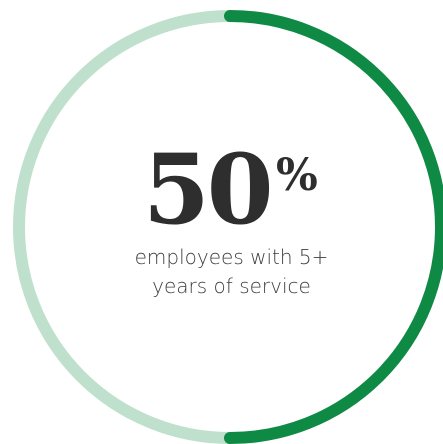 Image resolution: width=443 pixels, height=444 pixels. What do you see at coordinates (231, 257) in the screenshot?
I see `caption-line-1: employees with 5+` at bounding box center [231, 257].